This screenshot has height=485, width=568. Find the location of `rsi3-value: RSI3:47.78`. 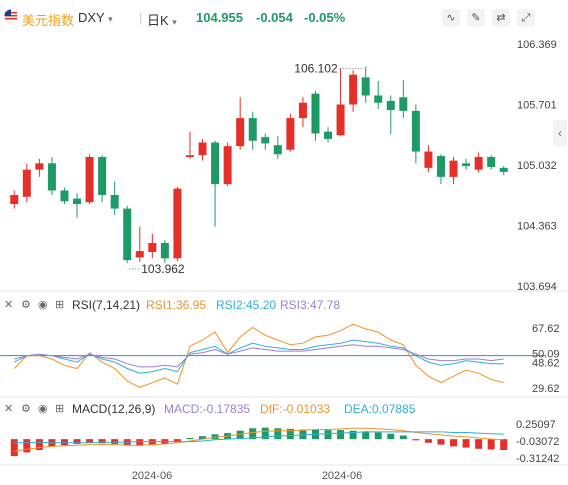

rsi3-value: RSI3:47.78 is located at coordinates (310, 305).